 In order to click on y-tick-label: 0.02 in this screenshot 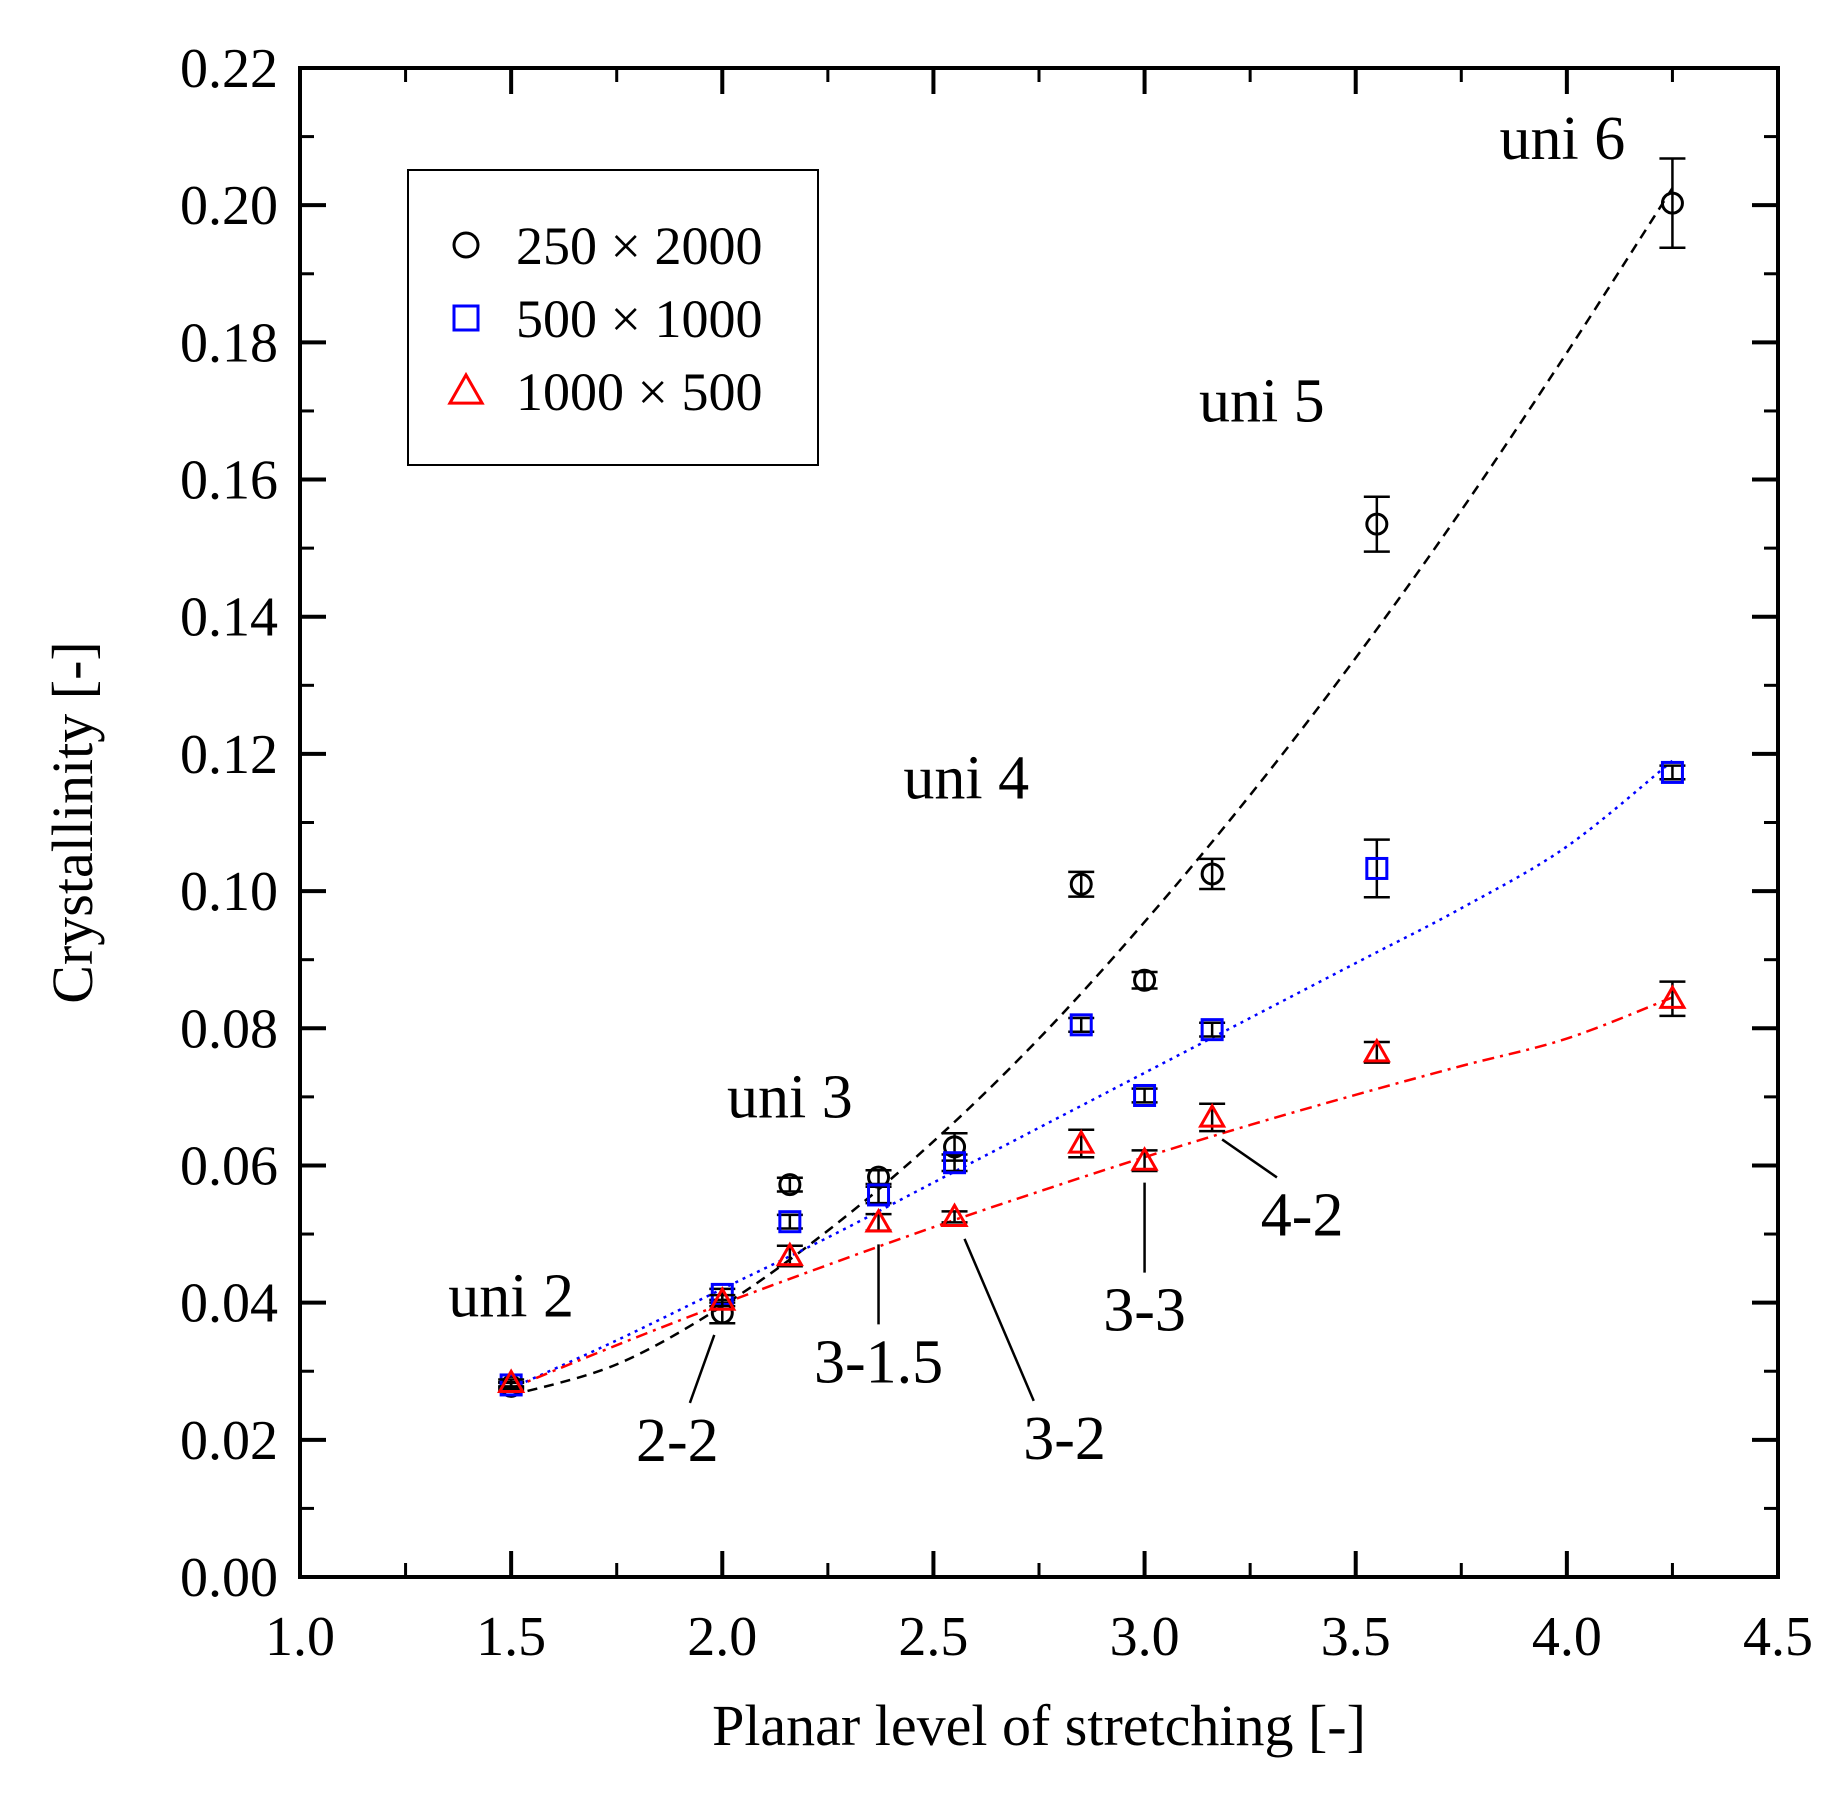, I will do `click(229, 1441)`.